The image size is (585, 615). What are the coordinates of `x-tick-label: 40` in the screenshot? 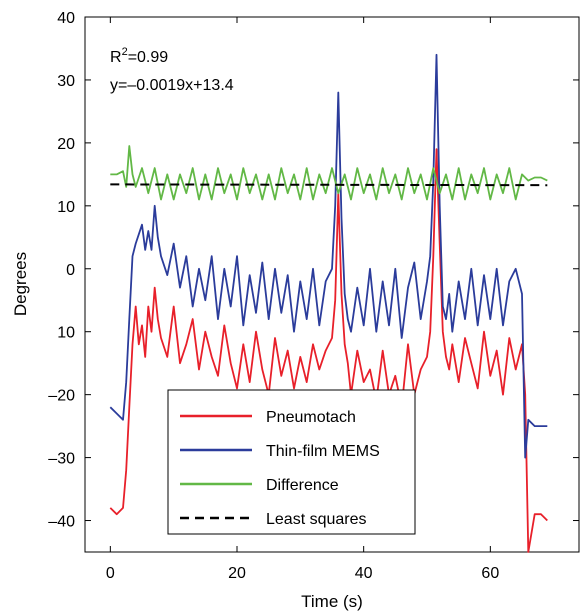 It's located at (364, 573).